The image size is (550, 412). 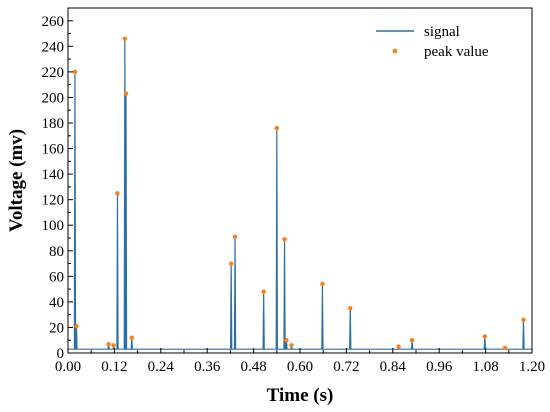 I want to click on x-tick-label: 1.20, so click(x=532, y=367).